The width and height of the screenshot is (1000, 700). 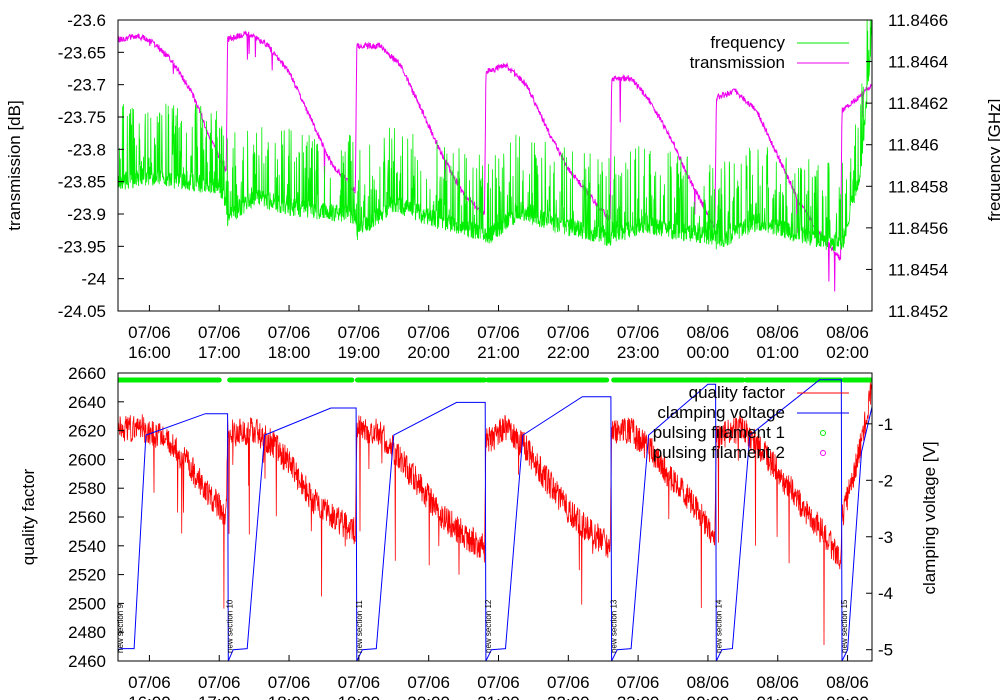 I want to click on legend-label: clamping voltage, so click(x=721, y=412).